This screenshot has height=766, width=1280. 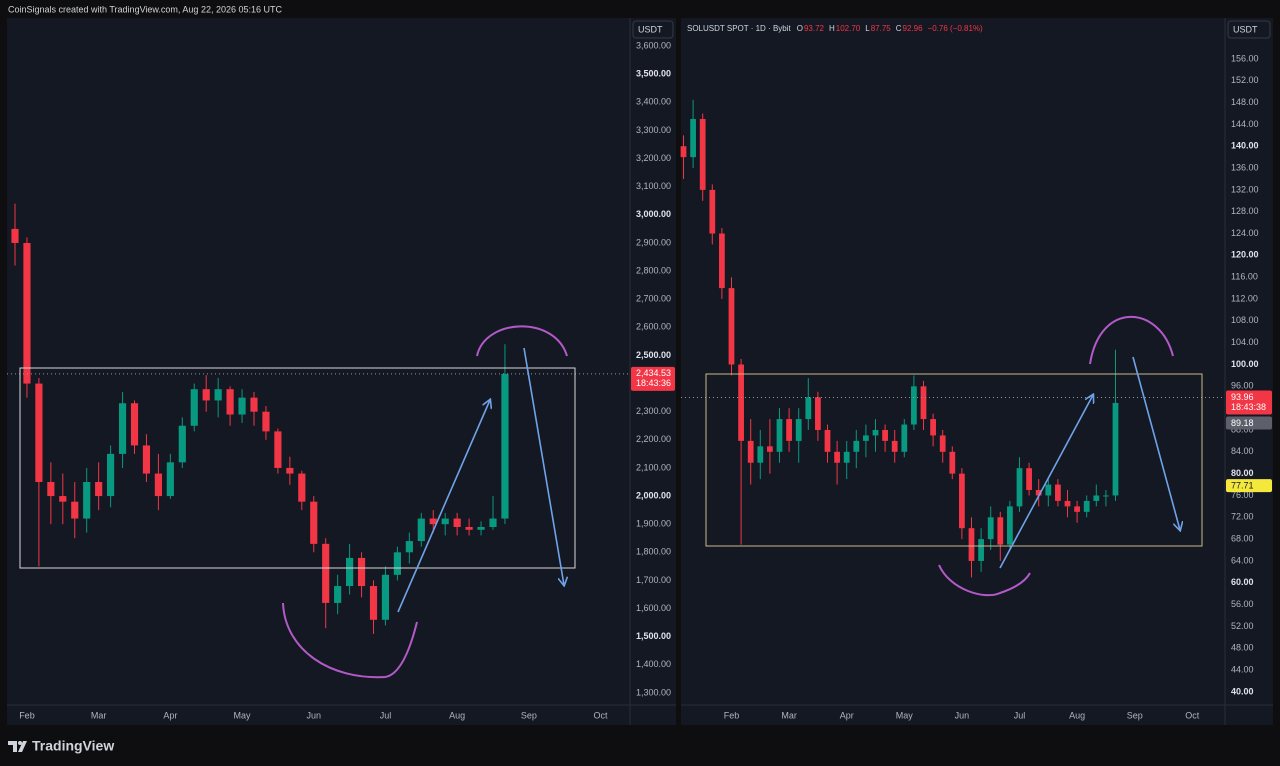 I want to click on y-tick-label: 1,700.00, so click(x=653, y=580).